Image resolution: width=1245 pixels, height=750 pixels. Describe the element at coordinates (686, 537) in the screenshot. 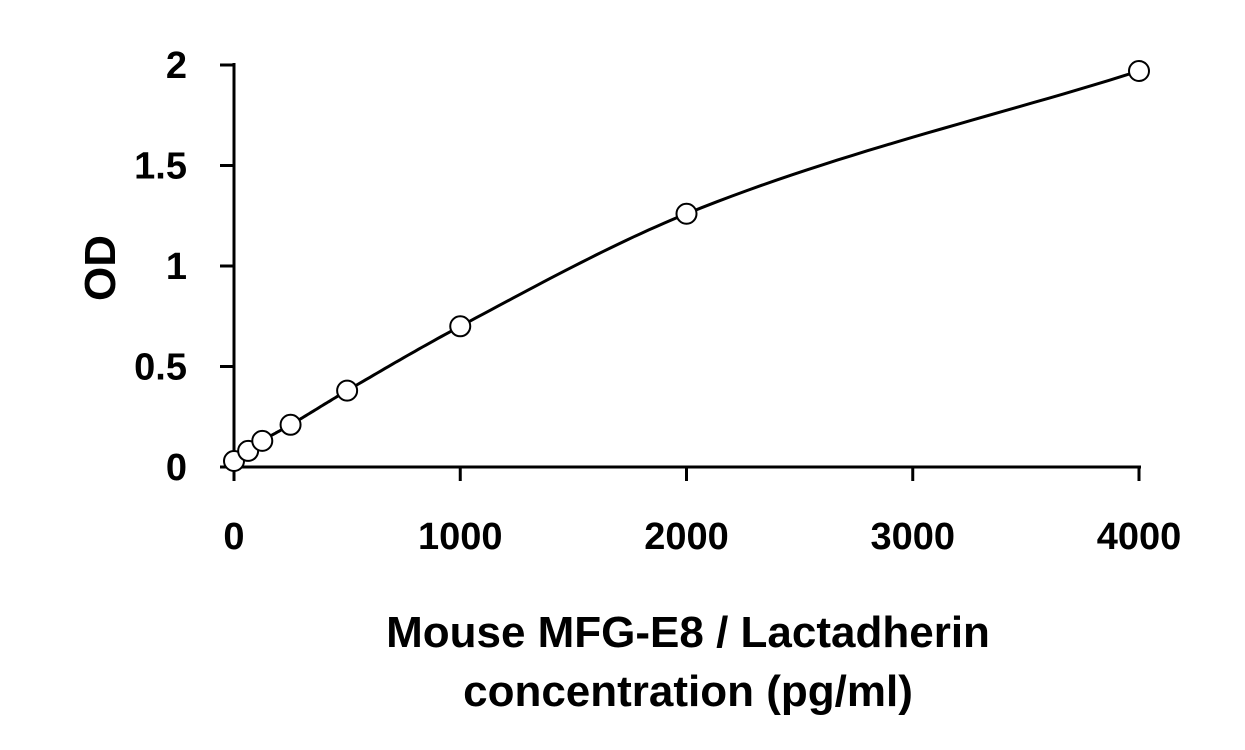

I see `x-tick-label: 2000` at that location.